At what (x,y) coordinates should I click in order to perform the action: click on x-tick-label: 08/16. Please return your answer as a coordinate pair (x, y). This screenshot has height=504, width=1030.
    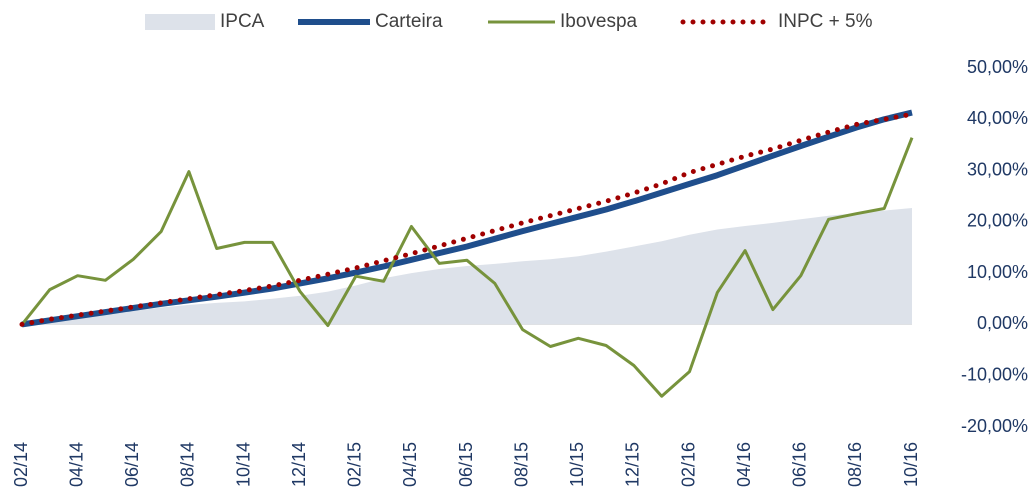
    Looking at the image, I should click on (855, 464).